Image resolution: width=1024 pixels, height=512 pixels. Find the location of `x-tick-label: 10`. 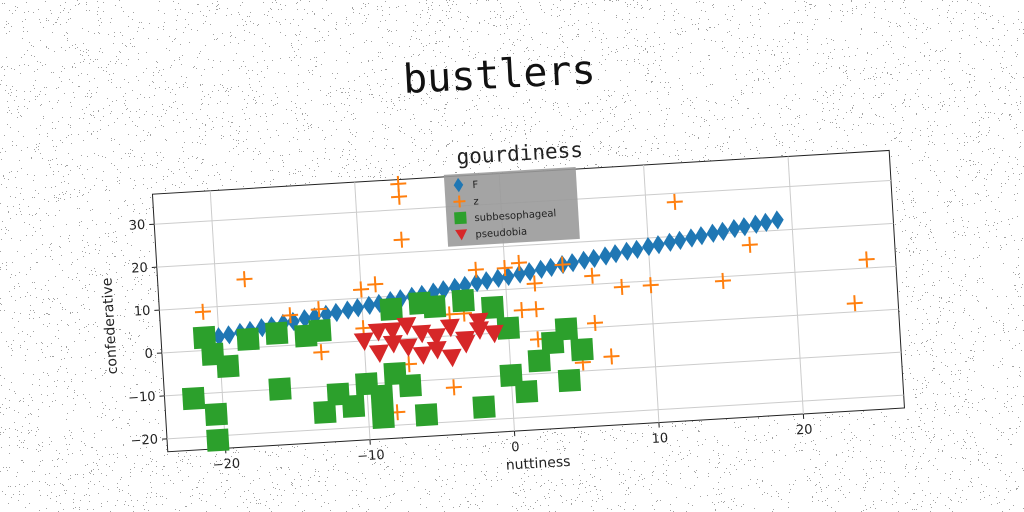

x-tick-label: 10 is located at coordinates (659, 439).